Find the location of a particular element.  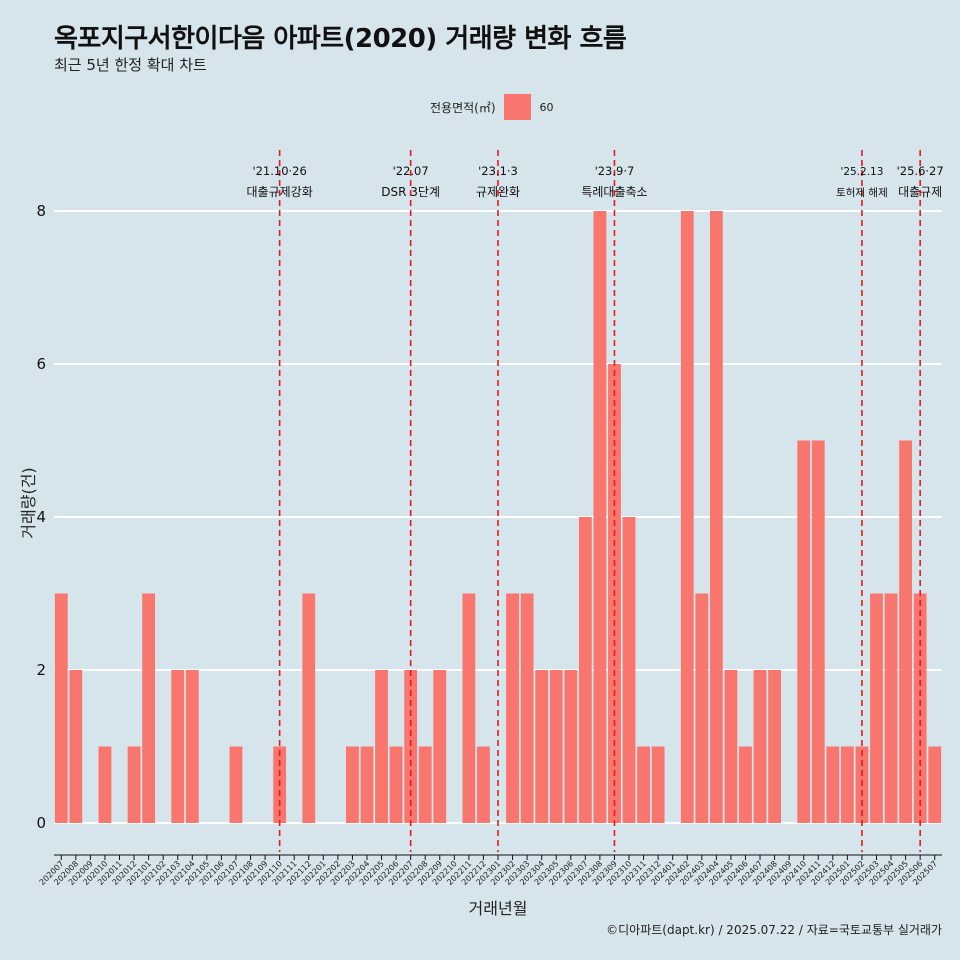

event-label: 대출규제강화 is located at coordinates (280, 192).